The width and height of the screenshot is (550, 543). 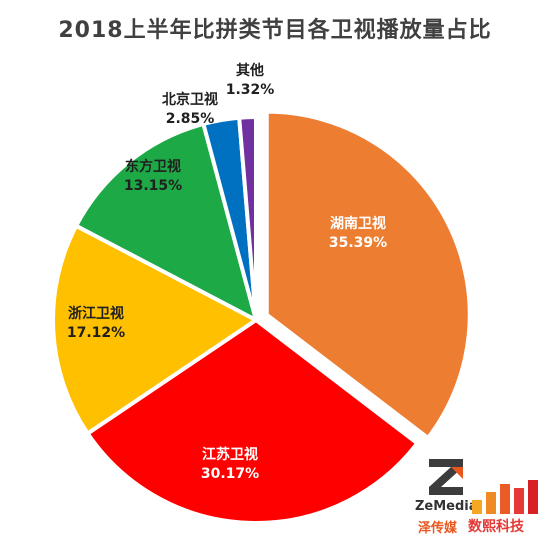 What do you see at coordinates (190, 109) in the screenshot?
I see `slice-label-5: 北京卫视 2.85%` at bounding box center [190, 109].